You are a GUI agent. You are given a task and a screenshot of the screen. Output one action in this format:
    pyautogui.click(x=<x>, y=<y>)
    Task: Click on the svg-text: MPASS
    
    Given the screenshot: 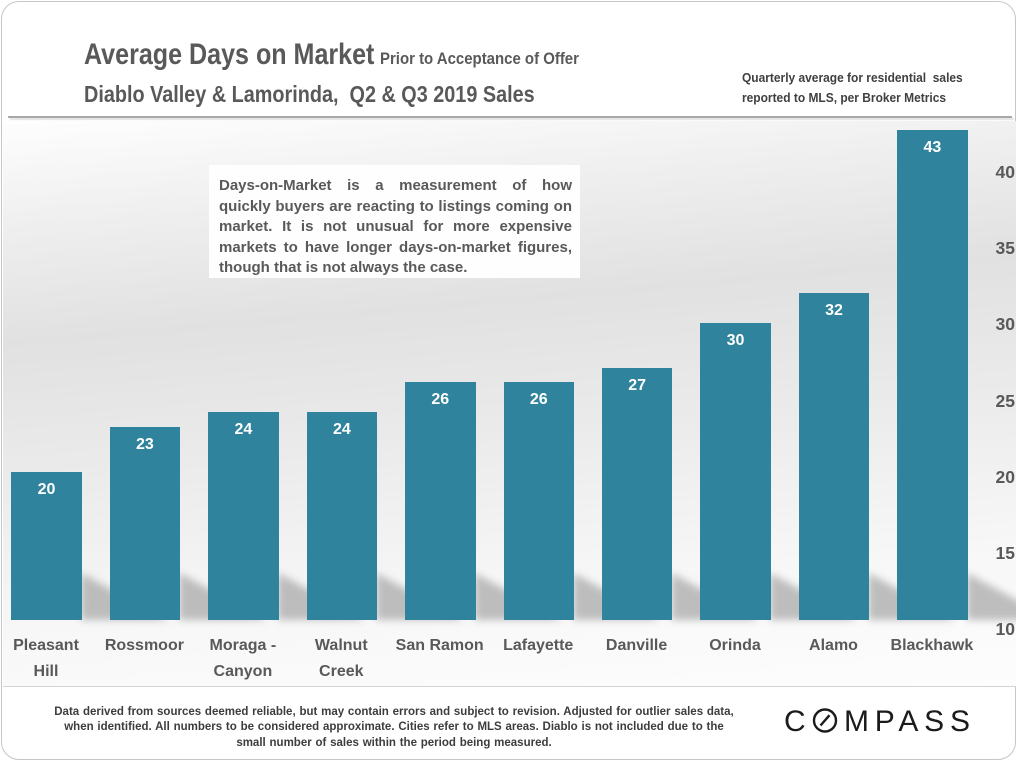 What is the action you would take?
    pyautogui.click(x=910, y=721)
    